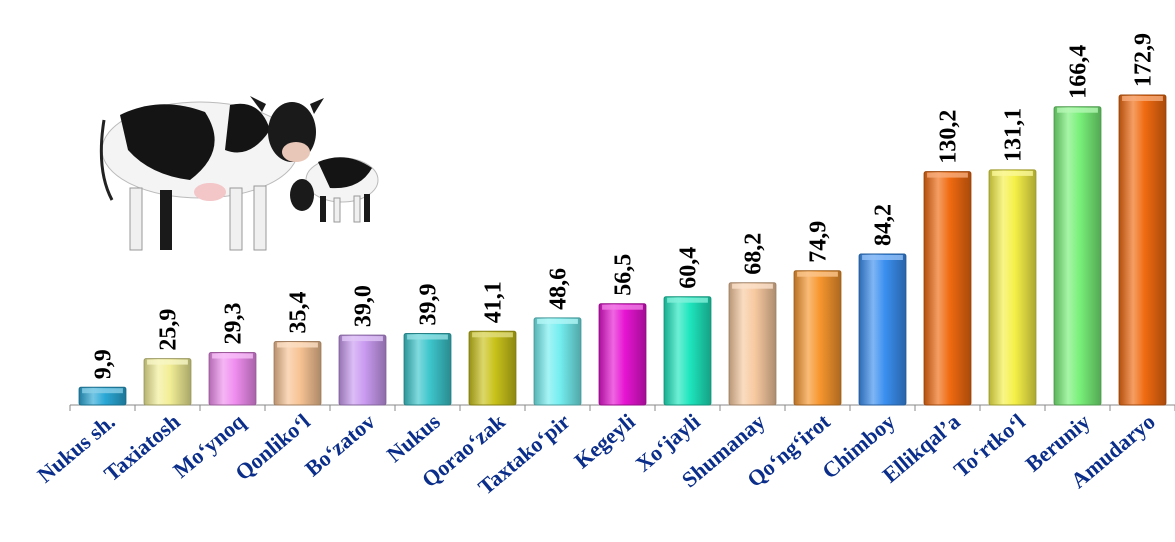 The width and height of the screenshot is (1175, 542). Describe the element at coordinates (364, 306) in the screenshot. I see `value-label: 39,0` at that location.